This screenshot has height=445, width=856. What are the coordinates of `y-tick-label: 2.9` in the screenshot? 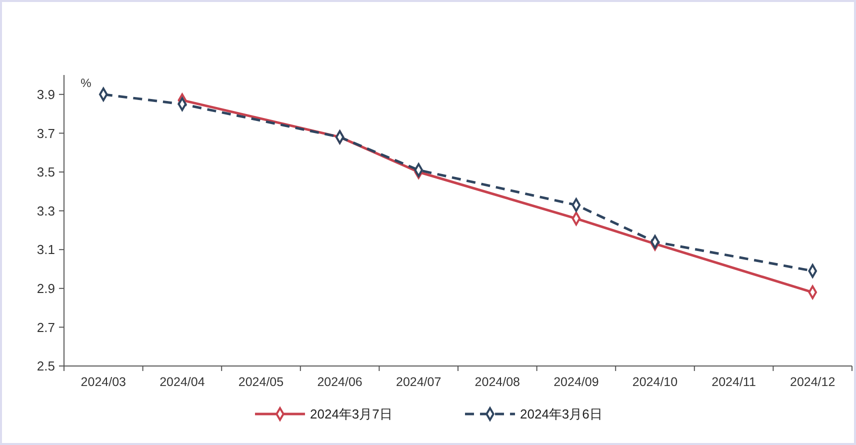 It's located at (45, 288).